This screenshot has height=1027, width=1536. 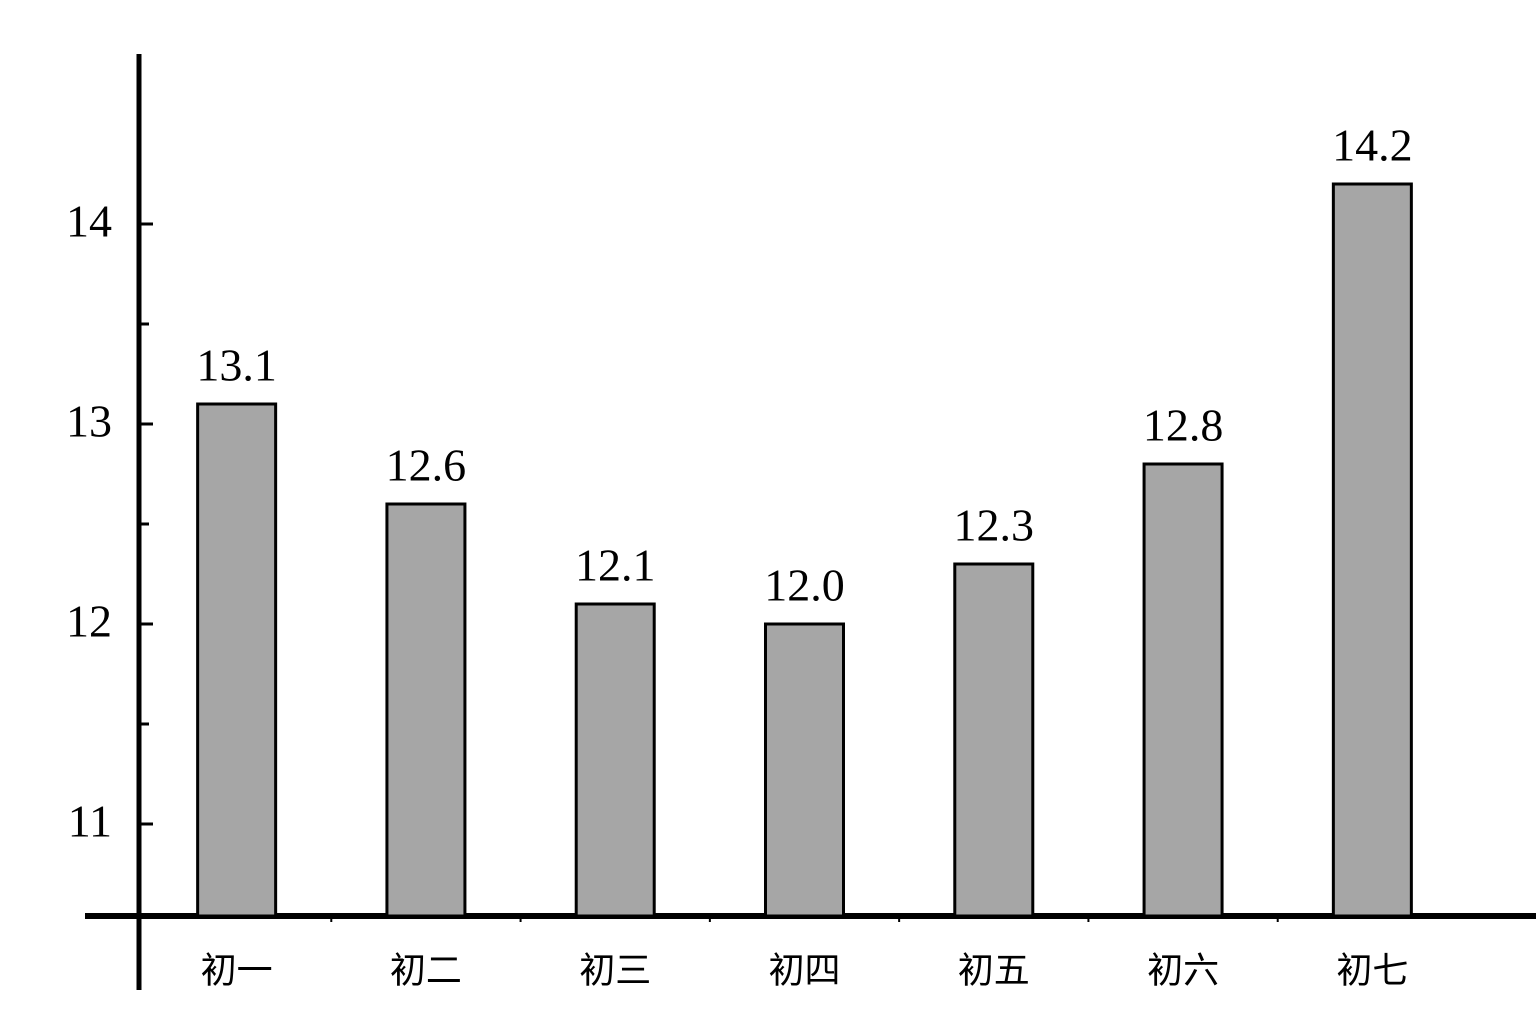 What do you see at coordinates (804, 970) in the screenshot?
I see `x-tick-label: 初四` at bounding box center [804, 970].